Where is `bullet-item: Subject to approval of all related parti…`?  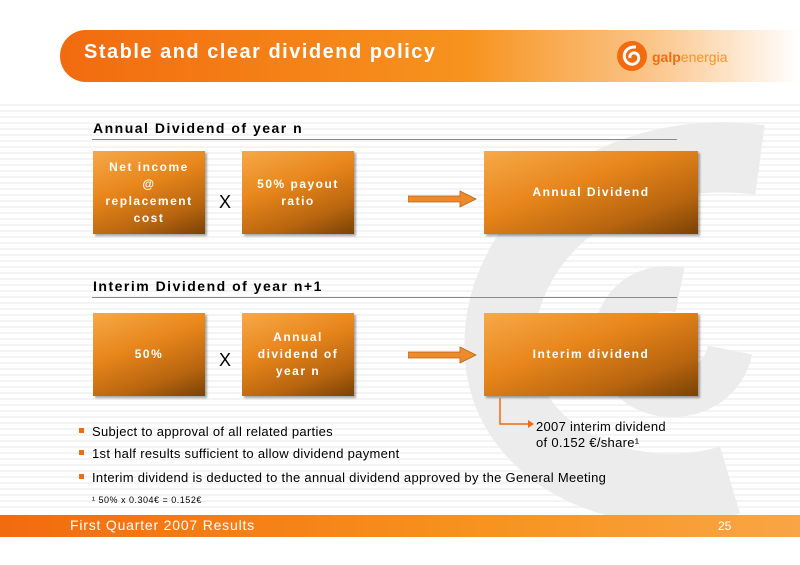
bullet-item: Subject to approval of all related parti… is located at coordinates (206, 431).